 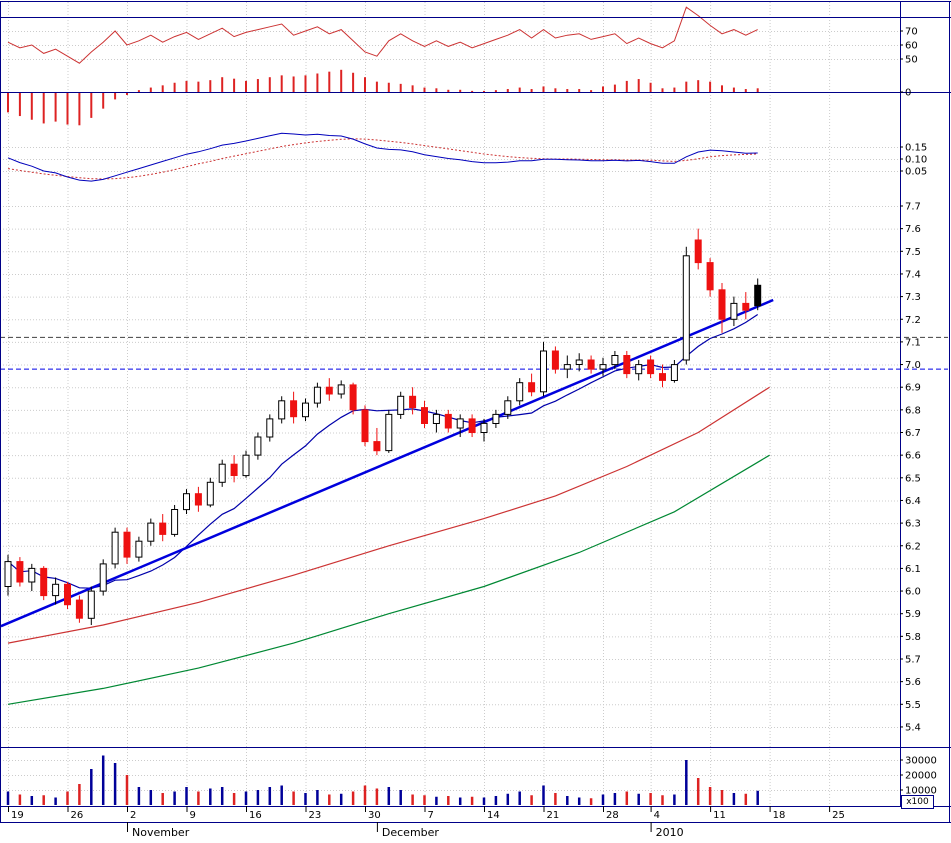 What do you see at coordinates (612, 815) in the screenshot?
I see `date-tick-label: 28` at bounding box center [612, 815].